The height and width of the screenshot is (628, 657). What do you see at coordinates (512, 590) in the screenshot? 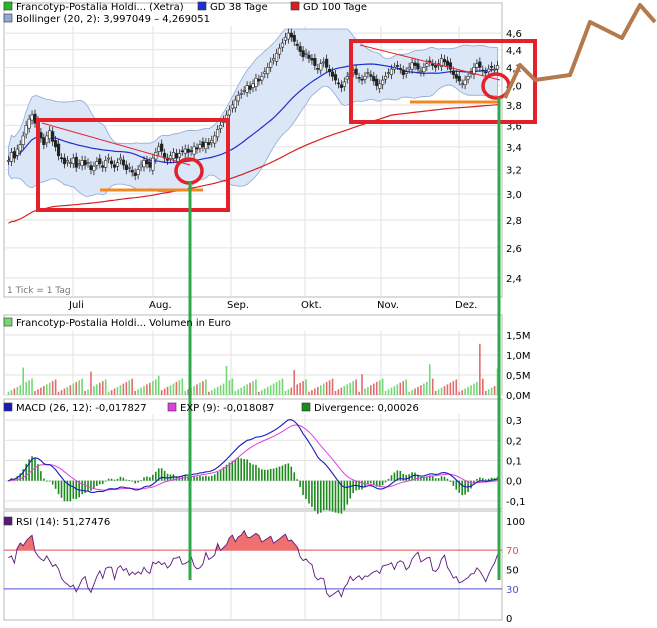
I see `y-tick-label: 30` at bounding box center [512, 590].